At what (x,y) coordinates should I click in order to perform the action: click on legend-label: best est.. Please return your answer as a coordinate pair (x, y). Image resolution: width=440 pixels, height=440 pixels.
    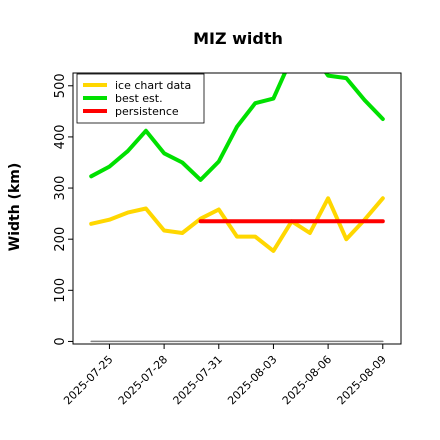
    Looking at the image, I should click on (139, 98).